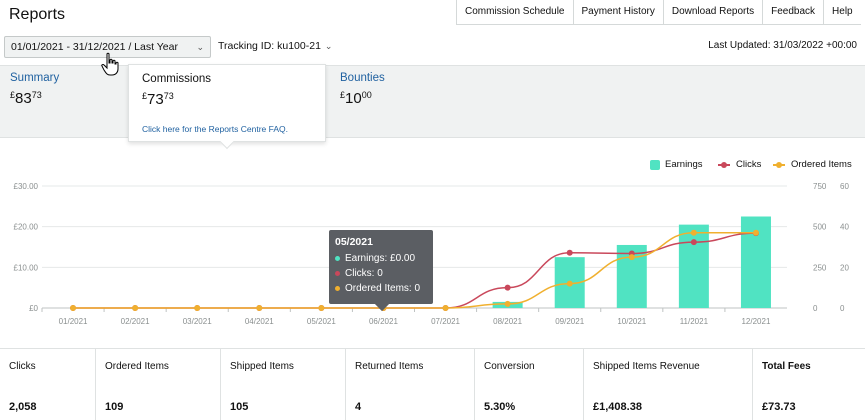 The width and height of the screenshot is (865, 420). What do you see at coordinates (820, 227) in the screenshot?
I see `y-right1-tick: 500` at bounding box center [820, 227].